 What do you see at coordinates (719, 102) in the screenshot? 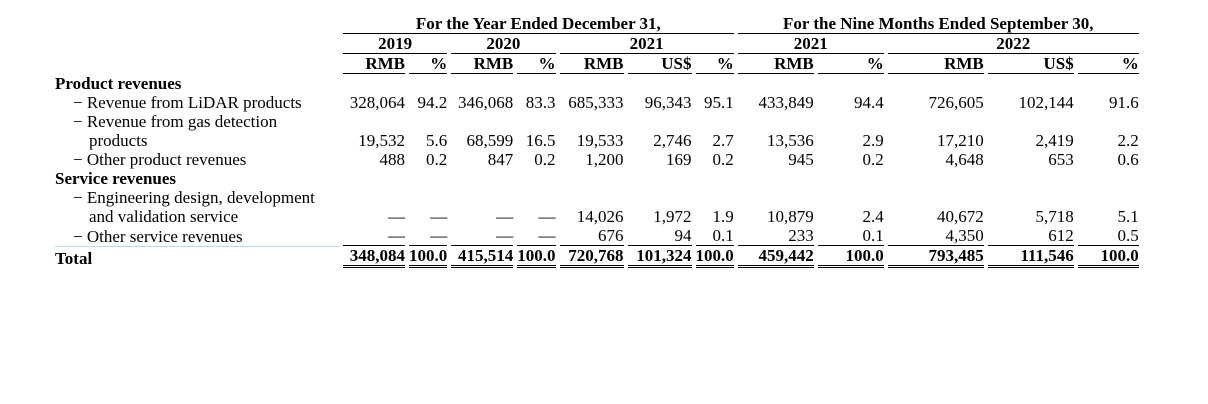
I see `cell-value: 95.1` at bounding box center [719, 102].